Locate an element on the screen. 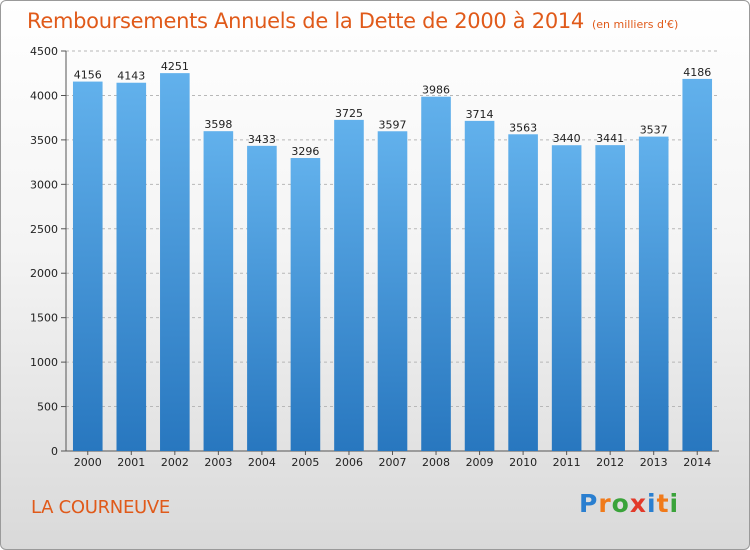  data-label: 3725 is located at coordinates (349, 113).